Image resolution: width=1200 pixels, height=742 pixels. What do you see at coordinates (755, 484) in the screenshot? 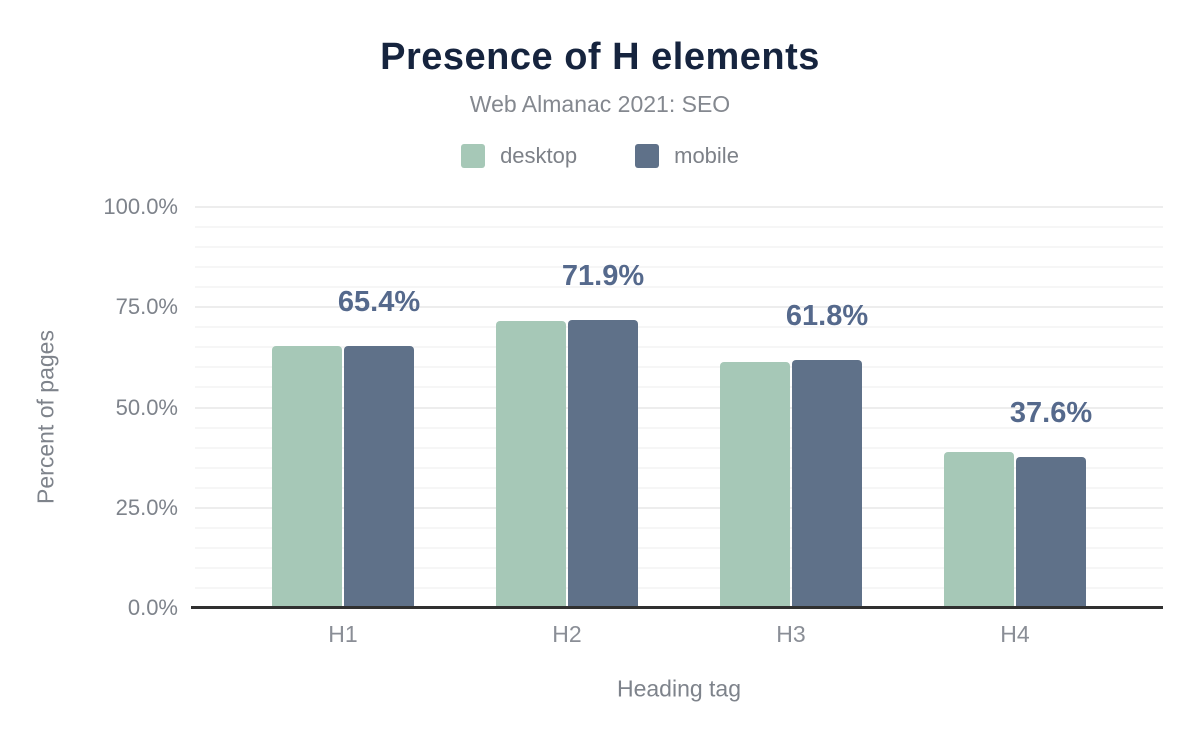
I see `bar-desktop-h3` at bounding box center [755, 484].